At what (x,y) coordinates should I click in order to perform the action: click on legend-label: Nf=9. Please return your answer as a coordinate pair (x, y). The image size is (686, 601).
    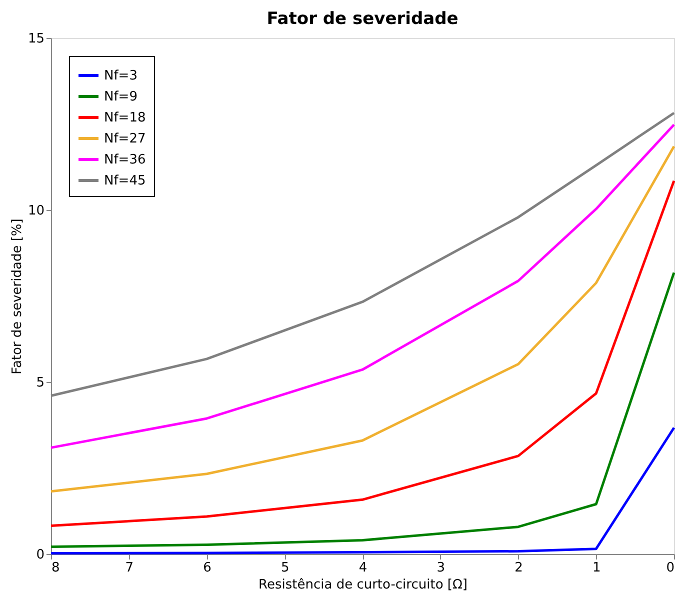
    Looking at the image, I should click on (121, 97).